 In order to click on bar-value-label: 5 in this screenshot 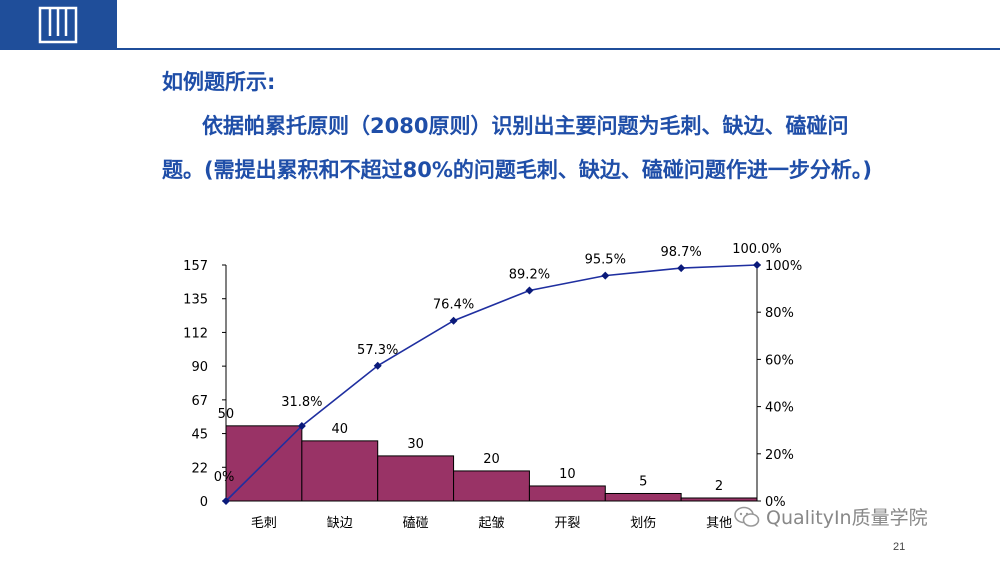, I will do `click(643, 481)`.